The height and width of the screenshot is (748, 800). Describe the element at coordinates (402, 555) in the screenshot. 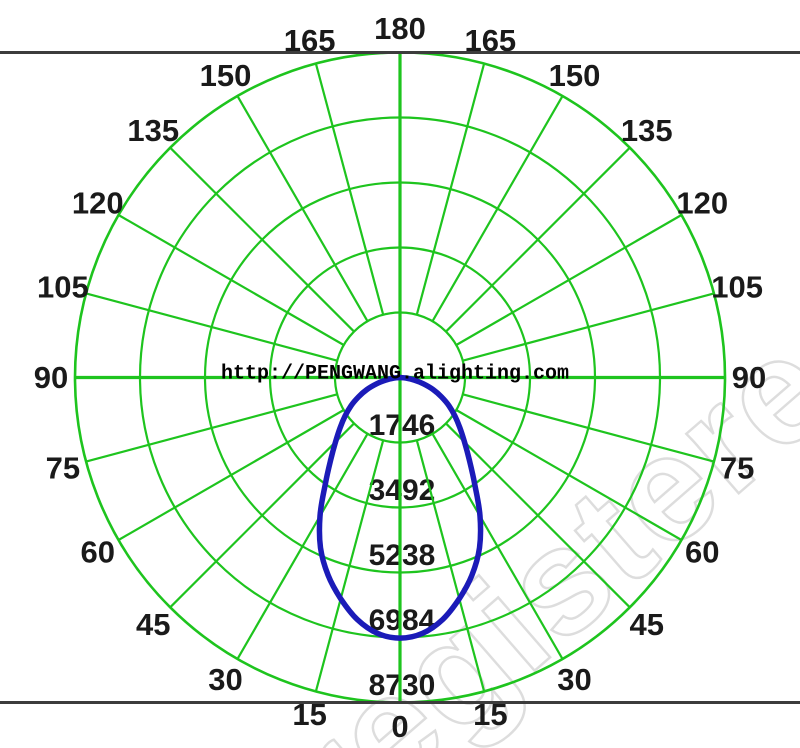

I see `ring-value-label: 5238` at that location.